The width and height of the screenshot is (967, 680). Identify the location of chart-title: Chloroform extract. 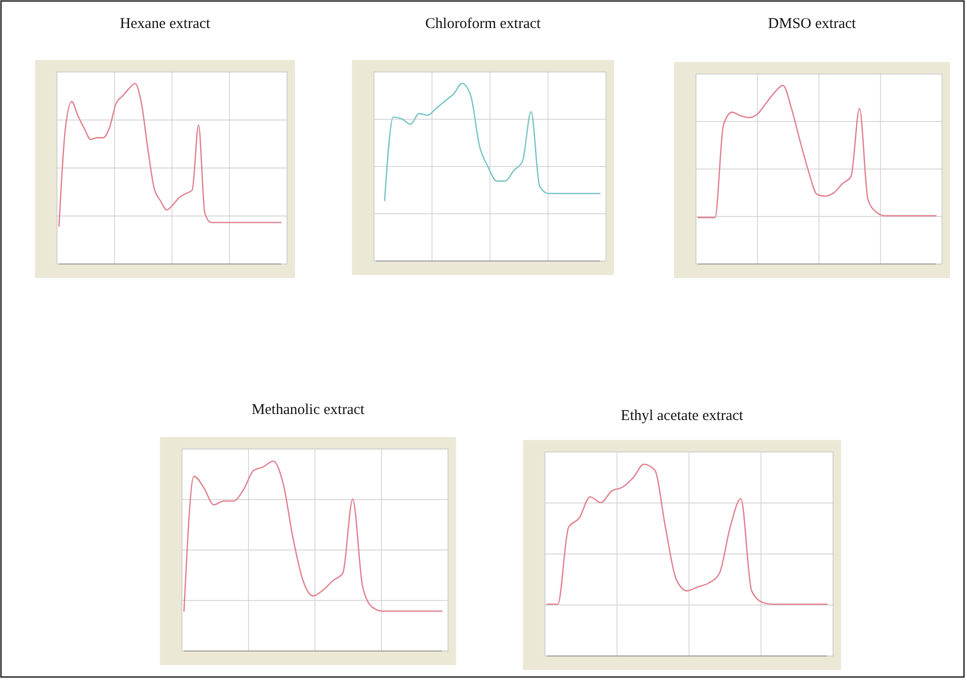
(483, 24).